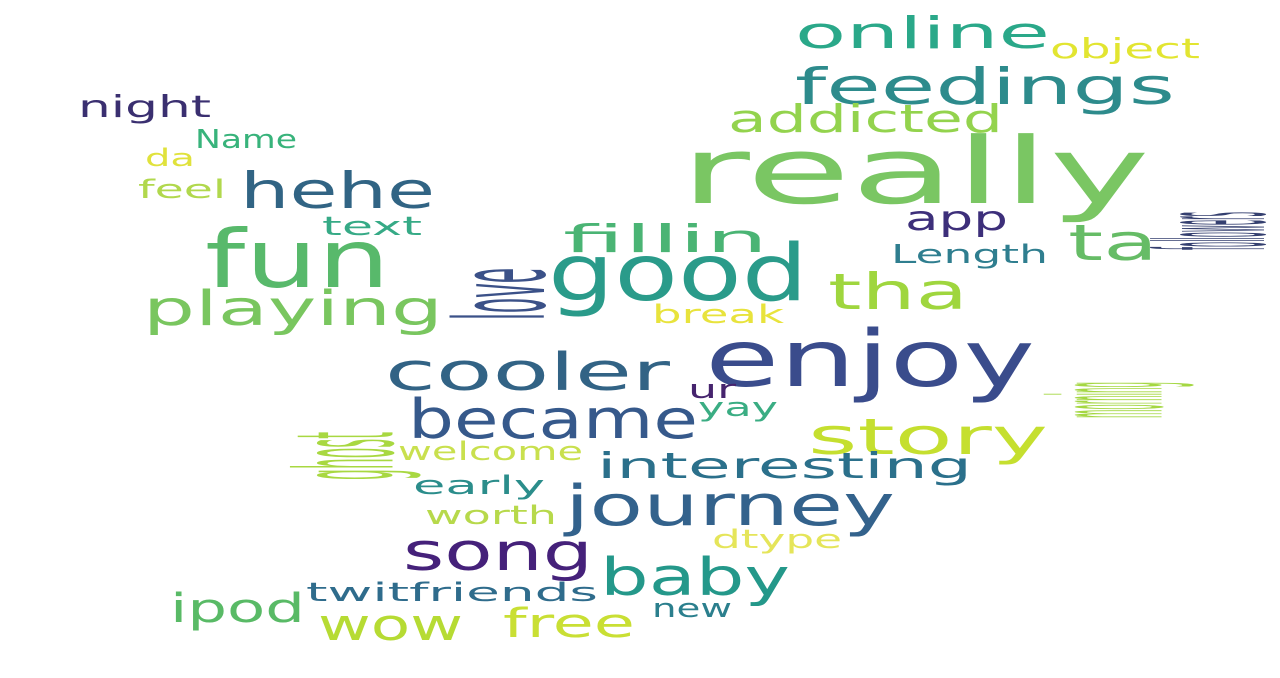  What do you see at coordinates (337, 191) in the screenshot?
I see `cloud-word-hehe: hehe` at bounding box center [337, 191].